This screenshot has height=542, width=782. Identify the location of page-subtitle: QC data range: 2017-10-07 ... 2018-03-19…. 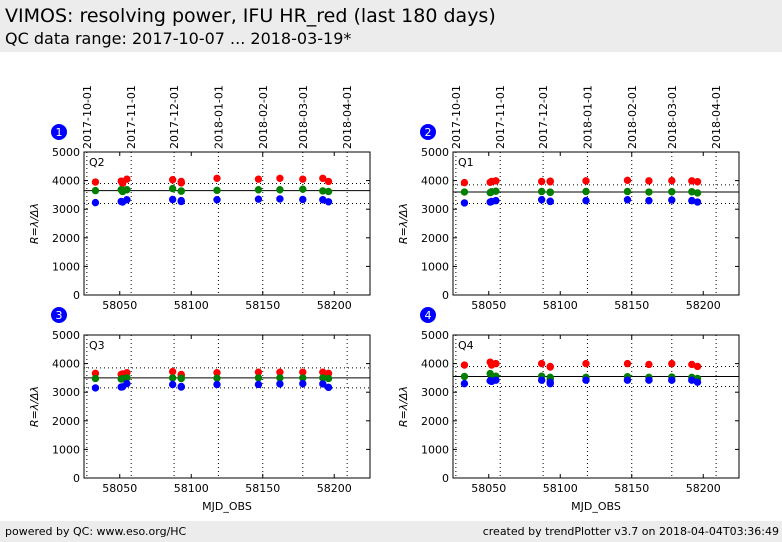
(178, 38).